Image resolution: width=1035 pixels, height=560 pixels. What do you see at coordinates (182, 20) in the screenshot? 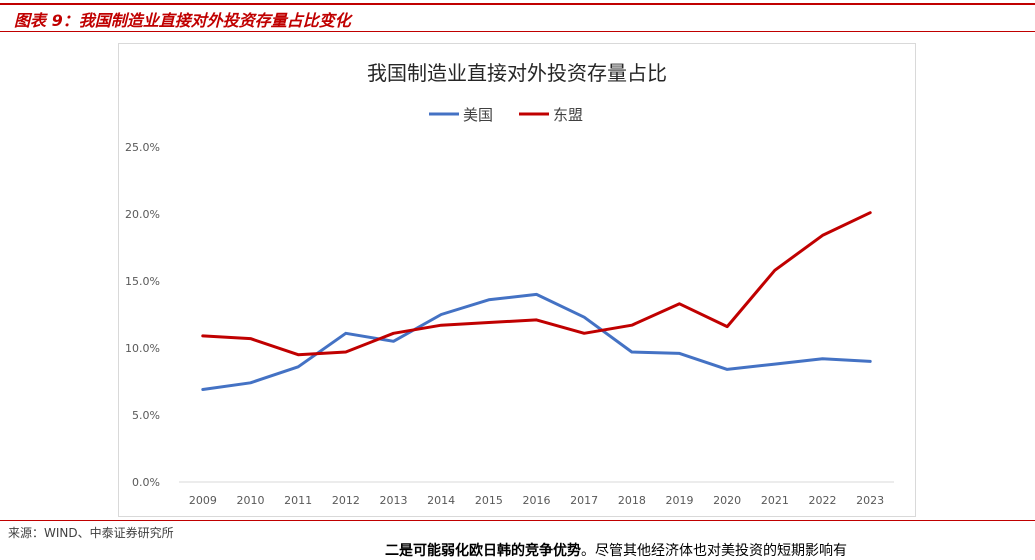
I see `figure-caption: 图表 9：我国制造业直接对外投资存量占比变化` at bounding box center [182, 20].